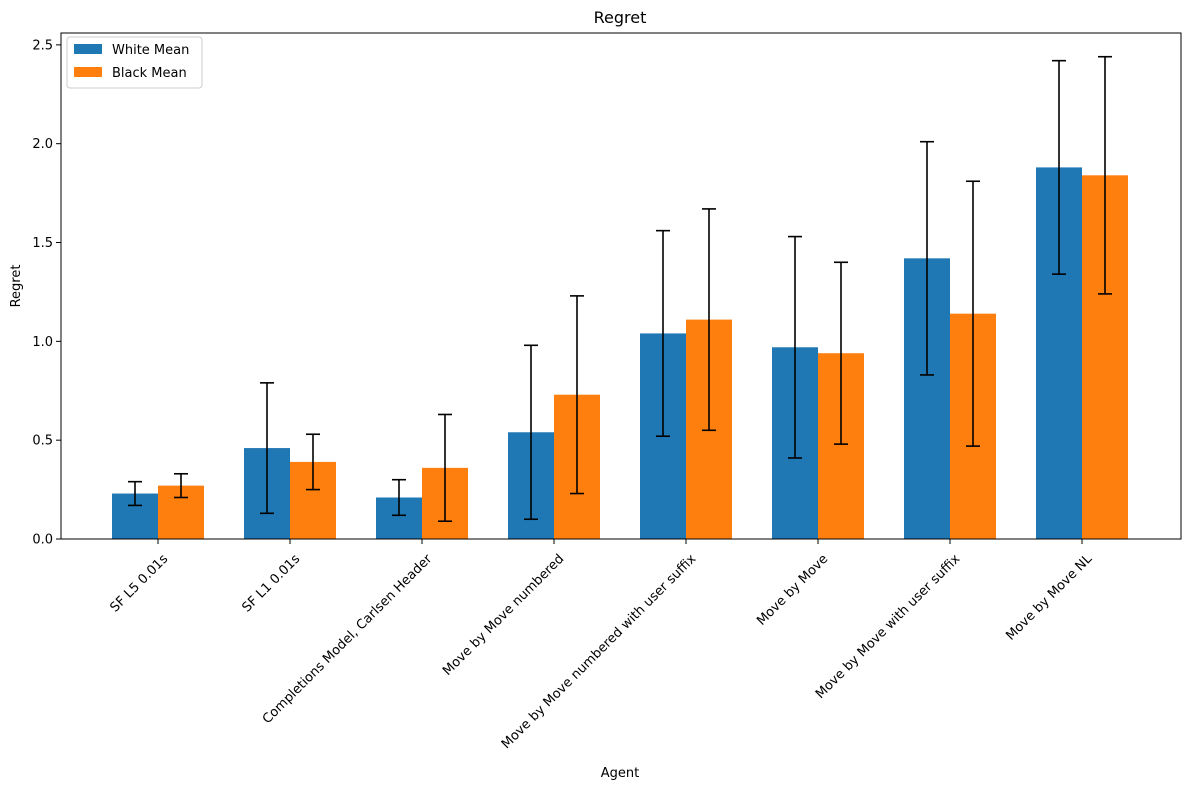 The image size is (1189, 790). What do you see at coordinates (42, 45) in the screenshot?
I see `y-tick-label-5: 2.5` at bounding box center [42, 45].